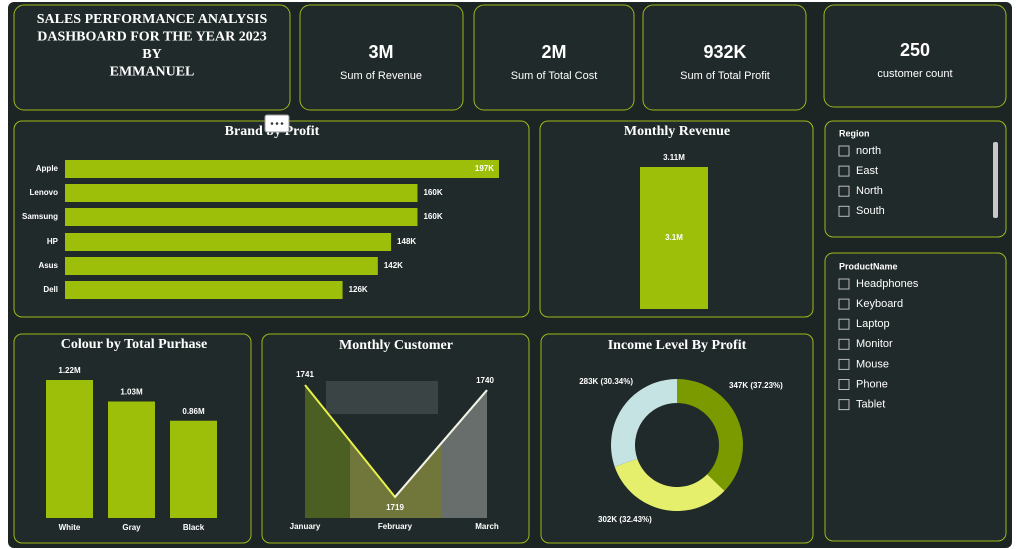 The height and width of the screenshot is (549, 1017). Describe the element at coordinates (756, 385) in the screenshot. I see `data-label: 347K (37.23%)` at that location.